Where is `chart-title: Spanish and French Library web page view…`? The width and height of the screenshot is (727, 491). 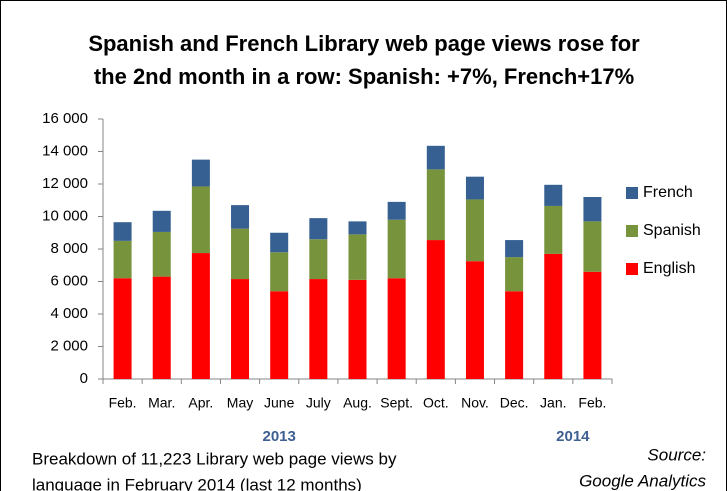 chart-title: Spanish and French Library web page view… is located at coordinates (364, 43).